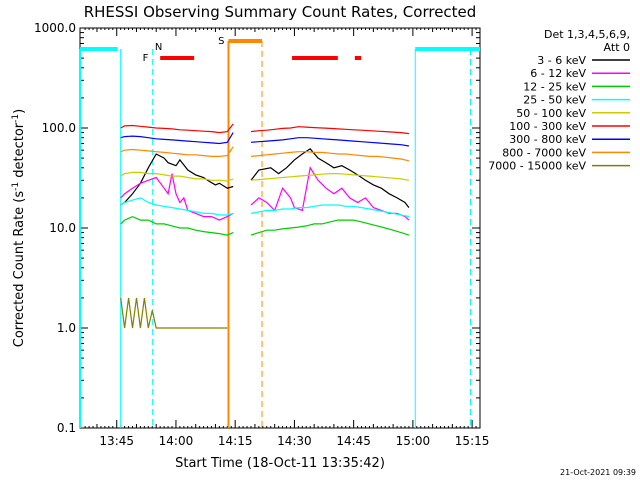  I want to click on y-tick-label: 1.0, so click(66, 328).